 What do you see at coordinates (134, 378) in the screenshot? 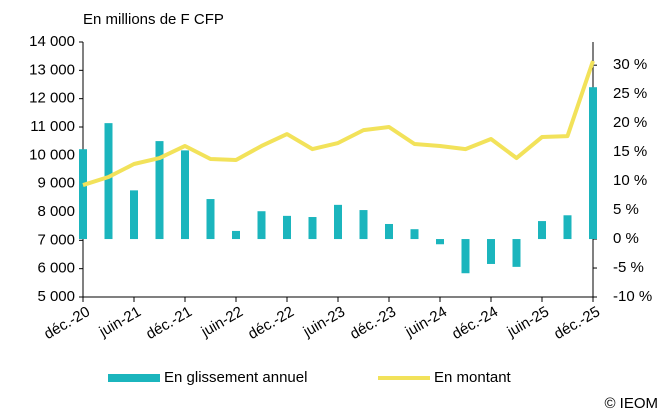
I see `legend-swatch` at bounding box center [134, 378].